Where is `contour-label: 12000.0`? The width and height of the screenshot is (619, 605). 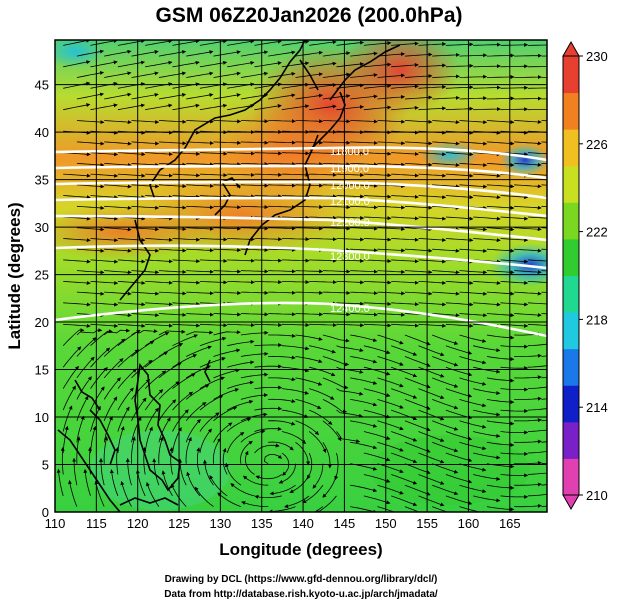
contour-label: 12000.0 is located at coordinates (350, 186).